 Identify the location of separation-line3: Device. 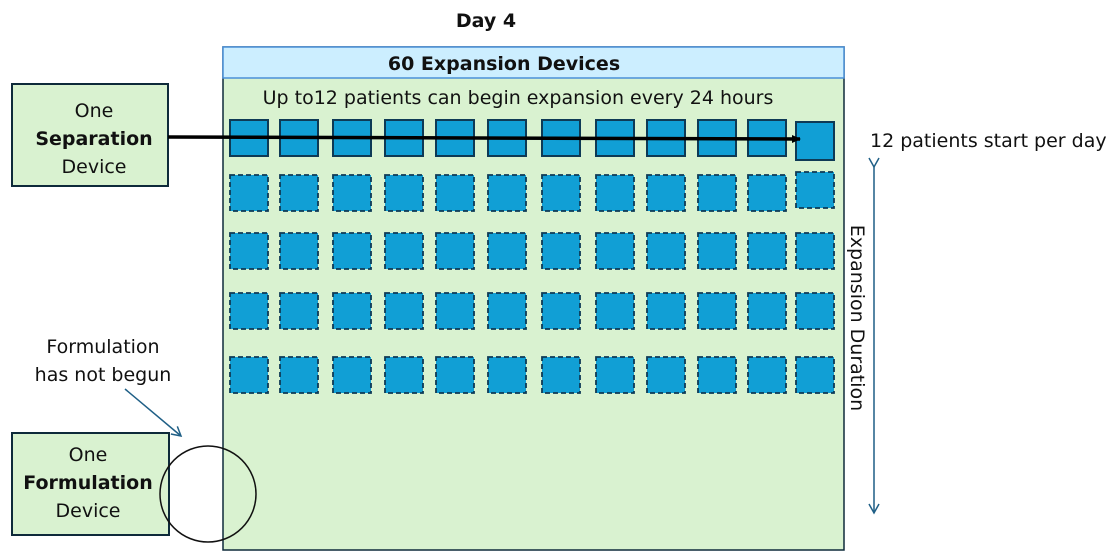
(94, 167).